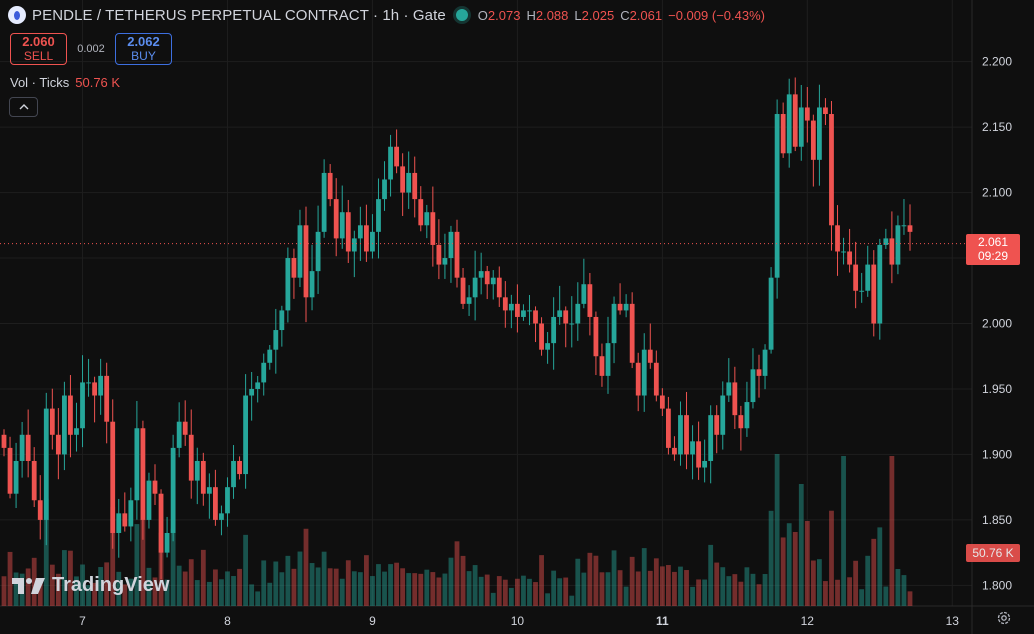 This screenshot has height=634, width=1034. I want to click on price-tick-label: 2.000, so click(997, 324).